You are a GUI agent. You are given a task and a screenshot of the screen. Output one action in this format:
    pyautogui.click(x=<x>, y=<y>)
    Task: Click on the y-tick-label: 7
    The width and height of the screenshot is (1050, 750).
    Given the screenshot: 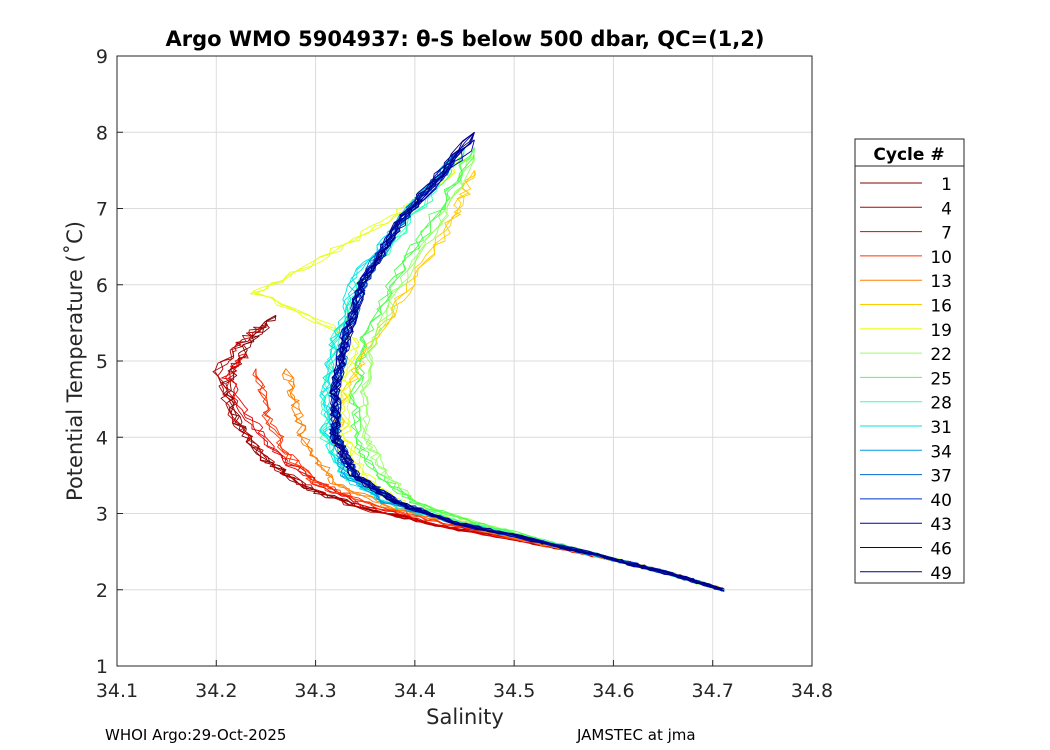 What is the action you would take?
    pyautogui.click(x=102, y=210)
    